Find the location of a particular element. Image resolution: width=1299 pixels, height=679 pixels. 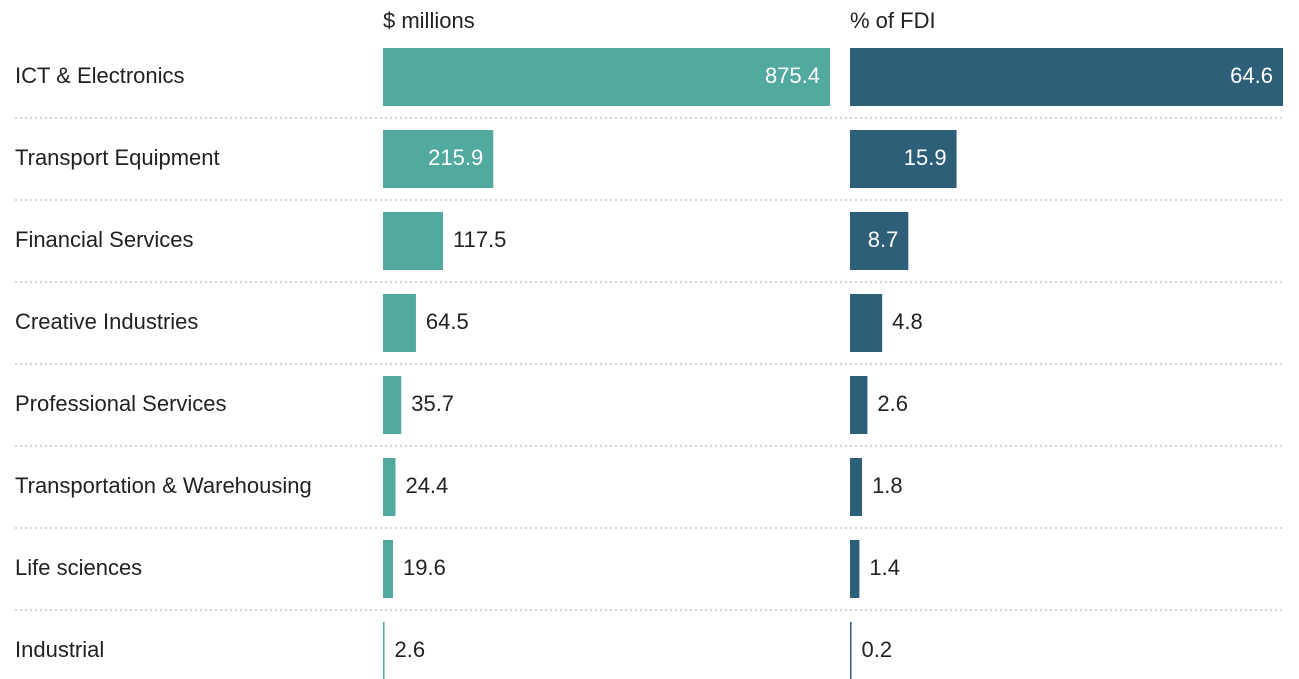

value-label: 1.8 is located at coordinates (887, 485).